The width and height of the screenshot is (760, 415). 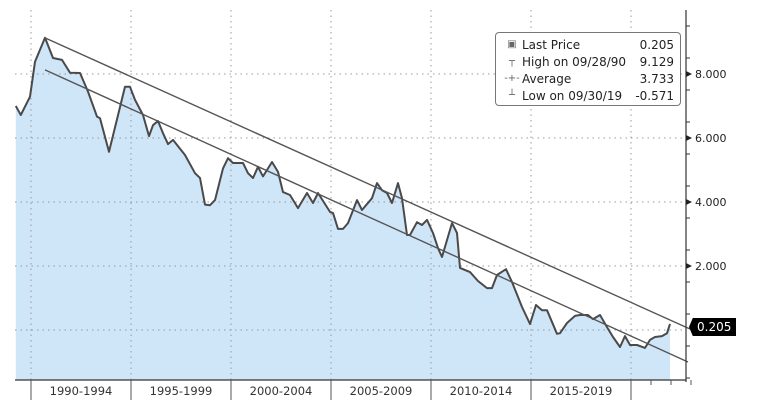 What do you see at coordinates (512, 78) in the screenshot?
I see `average-marker-icon: -+-` at bounding box center [512, 78].